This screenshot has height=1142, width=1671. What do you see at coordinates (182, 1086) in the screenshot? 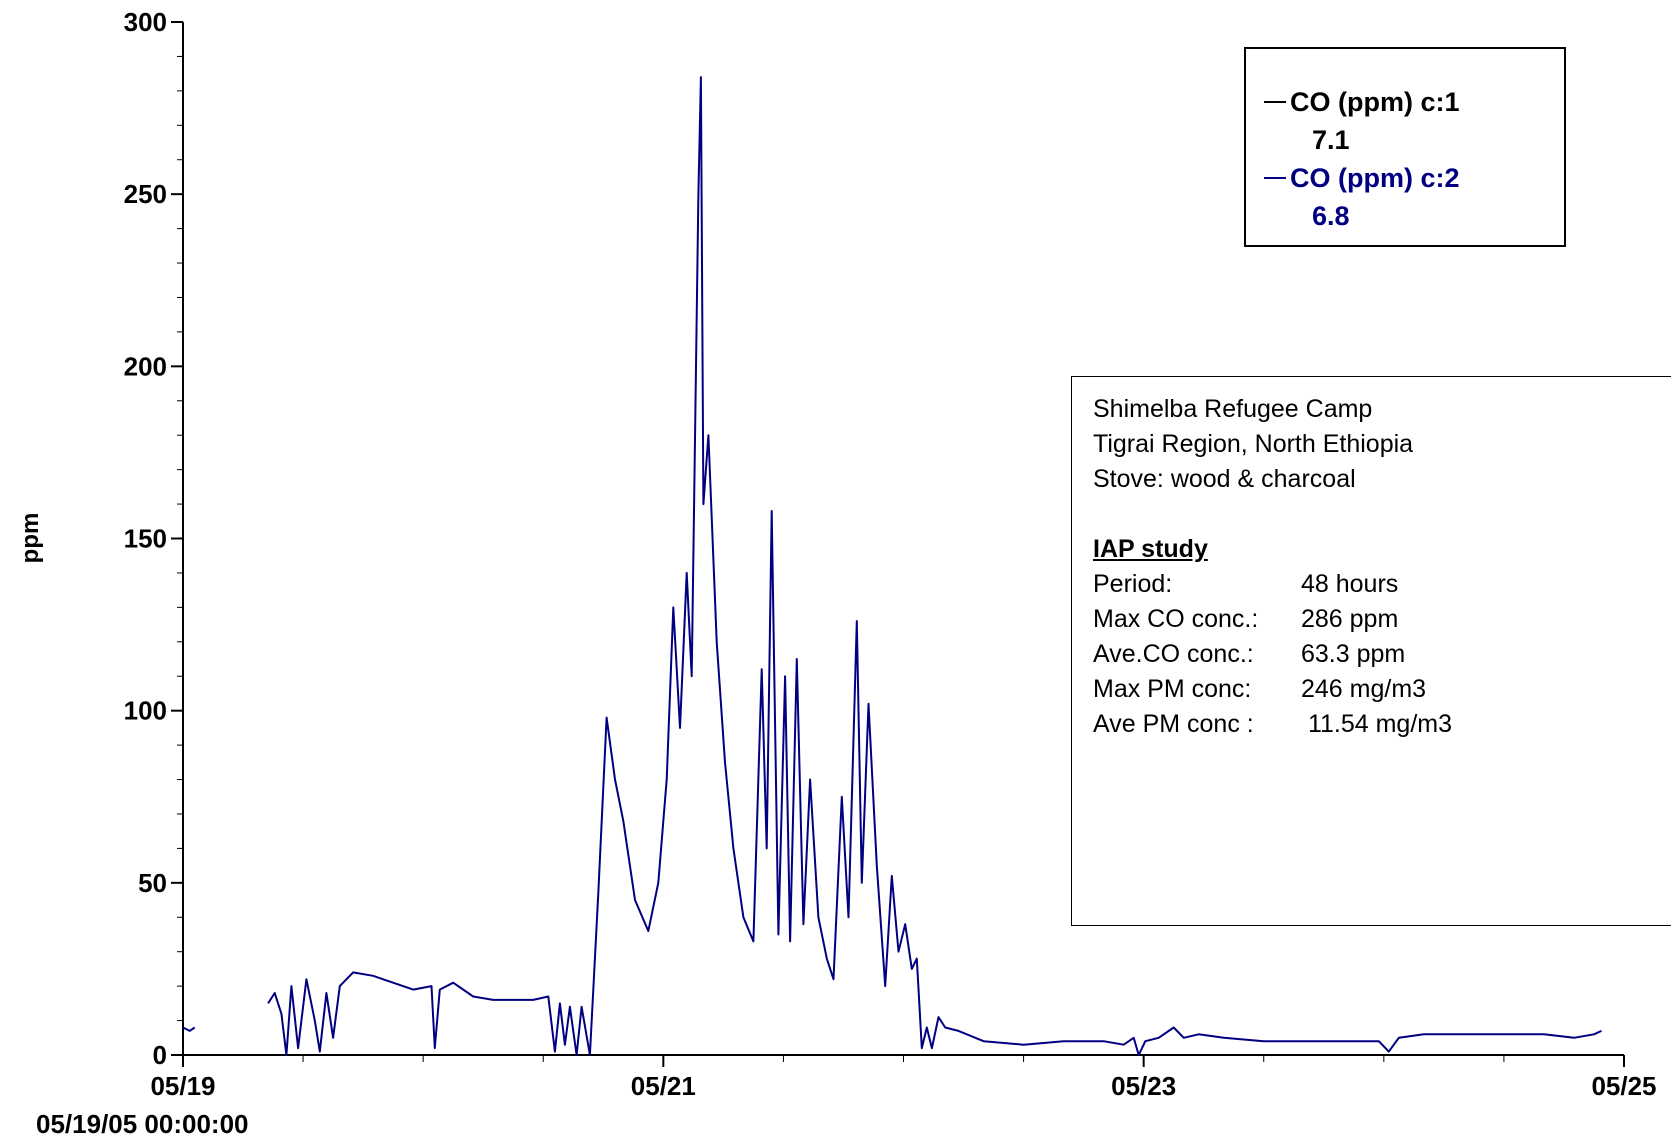
I see `x-tick-label: 05/19` at bounding box center [182, 1086].